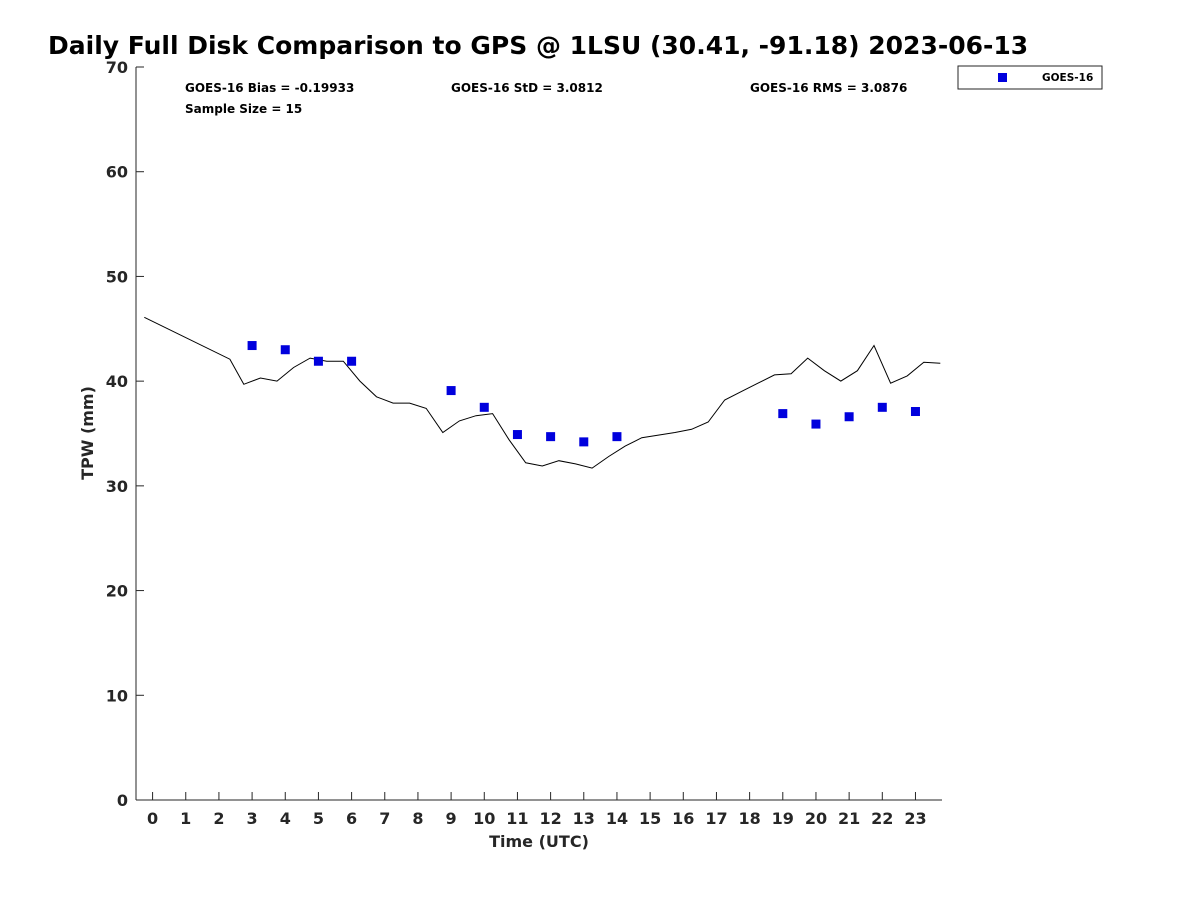 This screenshot has height=900, width=1200. Describe the element at coordinates (384, 818) in the screenshot. I see `x-tick-label: 7` at that location.